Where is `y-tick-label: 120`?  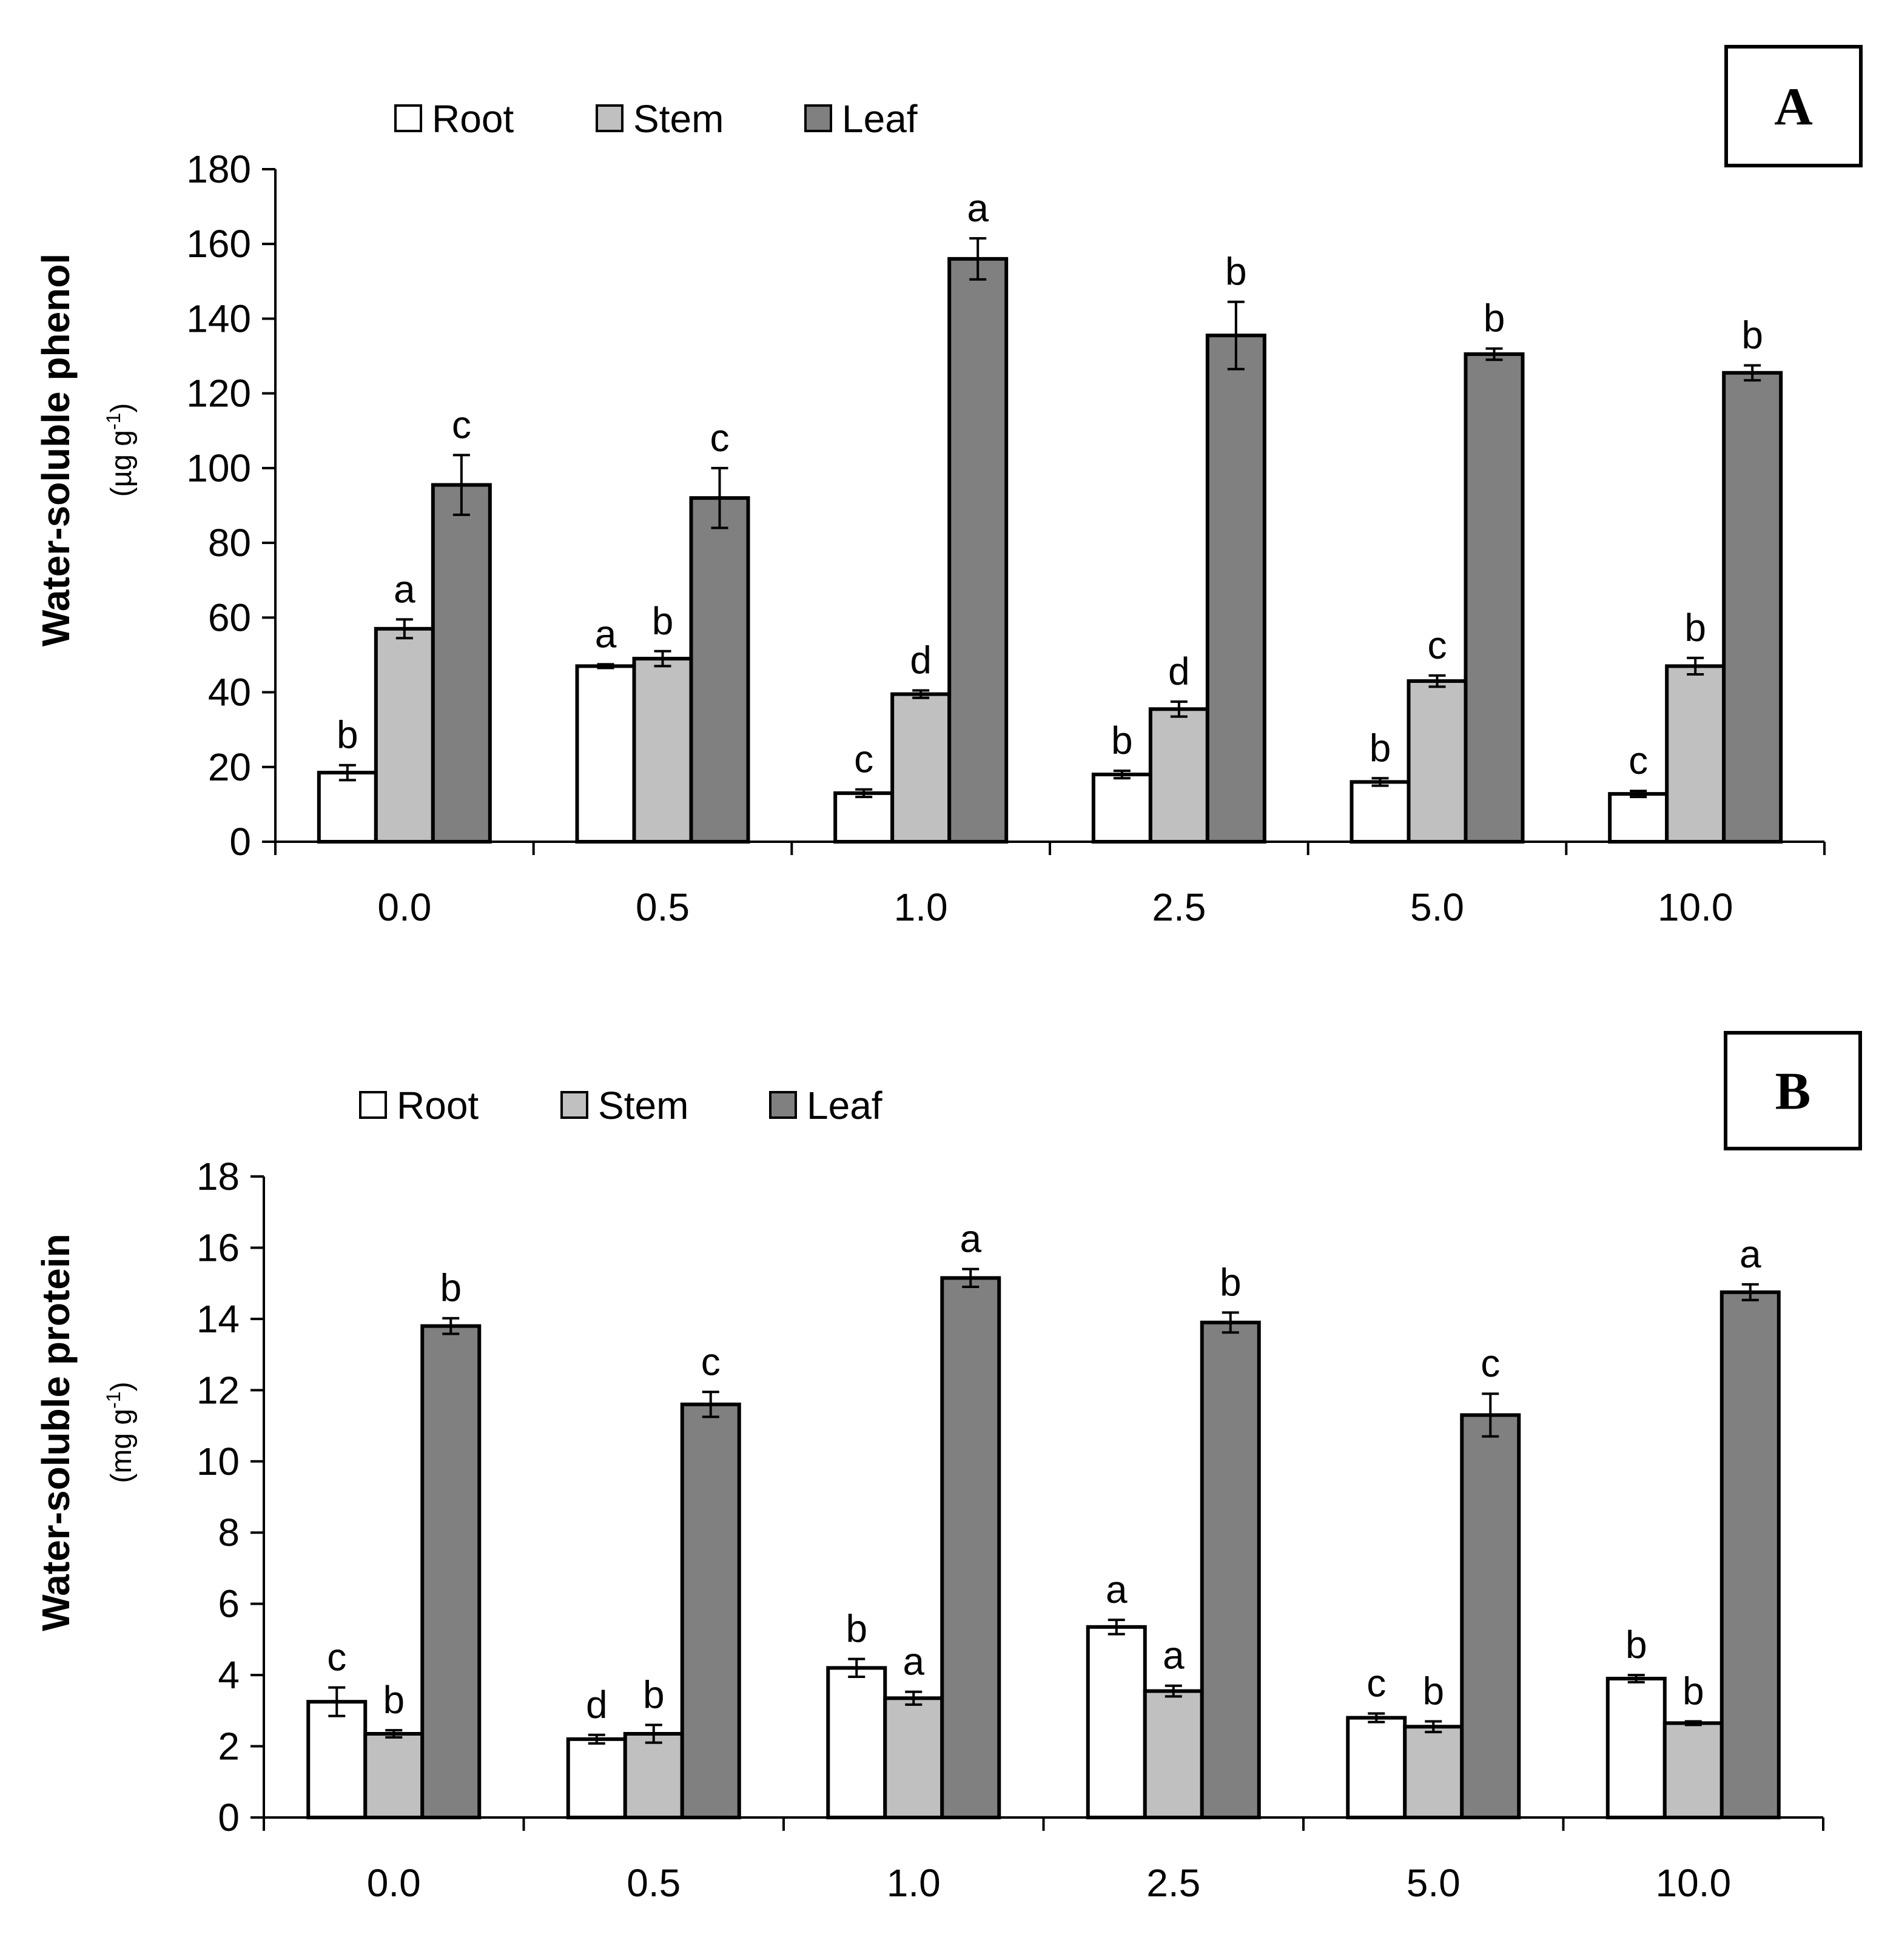 y-tick-label: 120 is located at coordinates (218, 393).